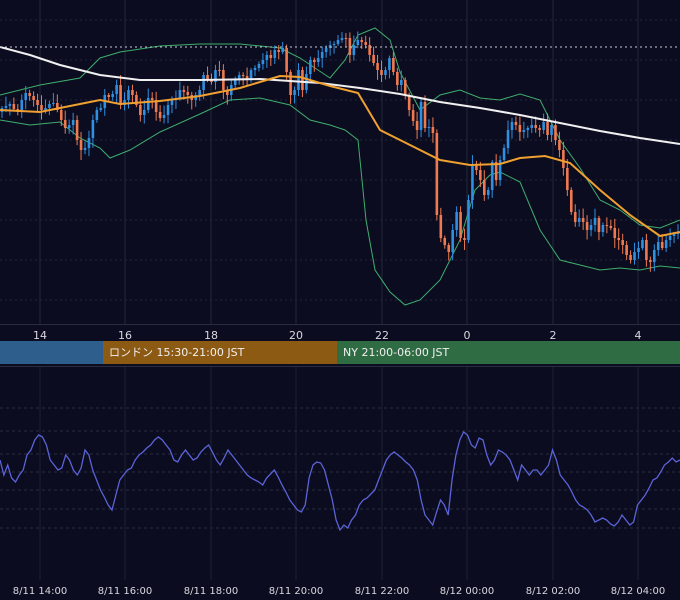 This screenshot has width=680, height=600. I want to click on date-tick-label: 8/11 18:00, so click(211, 591).